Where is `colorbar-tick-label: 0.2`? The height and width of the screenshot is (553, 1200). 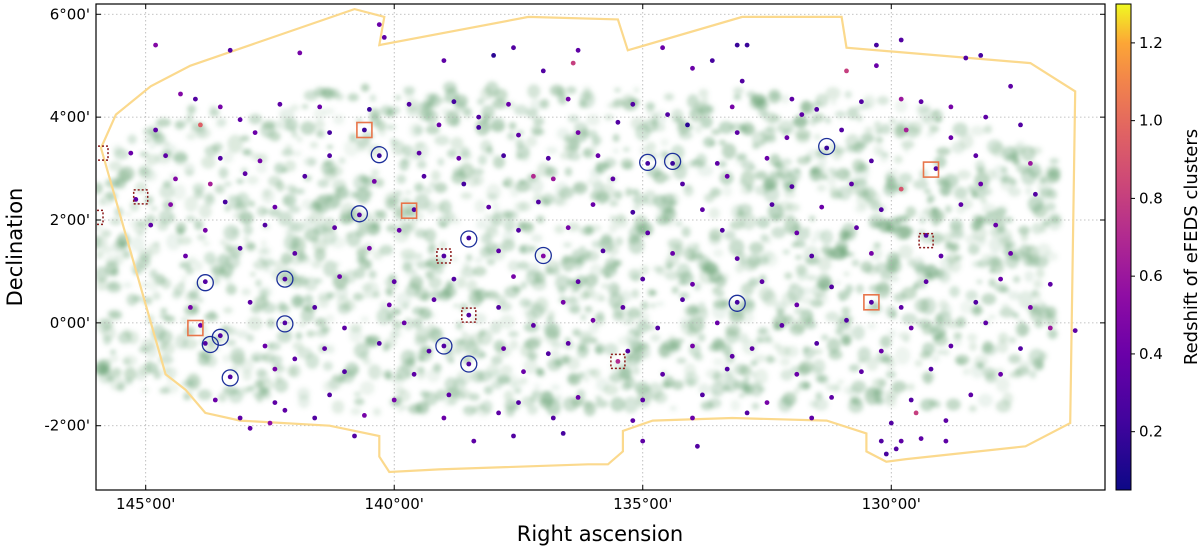
colorbar-tick-label: 0.2 is located at coordinates (1151, 432).